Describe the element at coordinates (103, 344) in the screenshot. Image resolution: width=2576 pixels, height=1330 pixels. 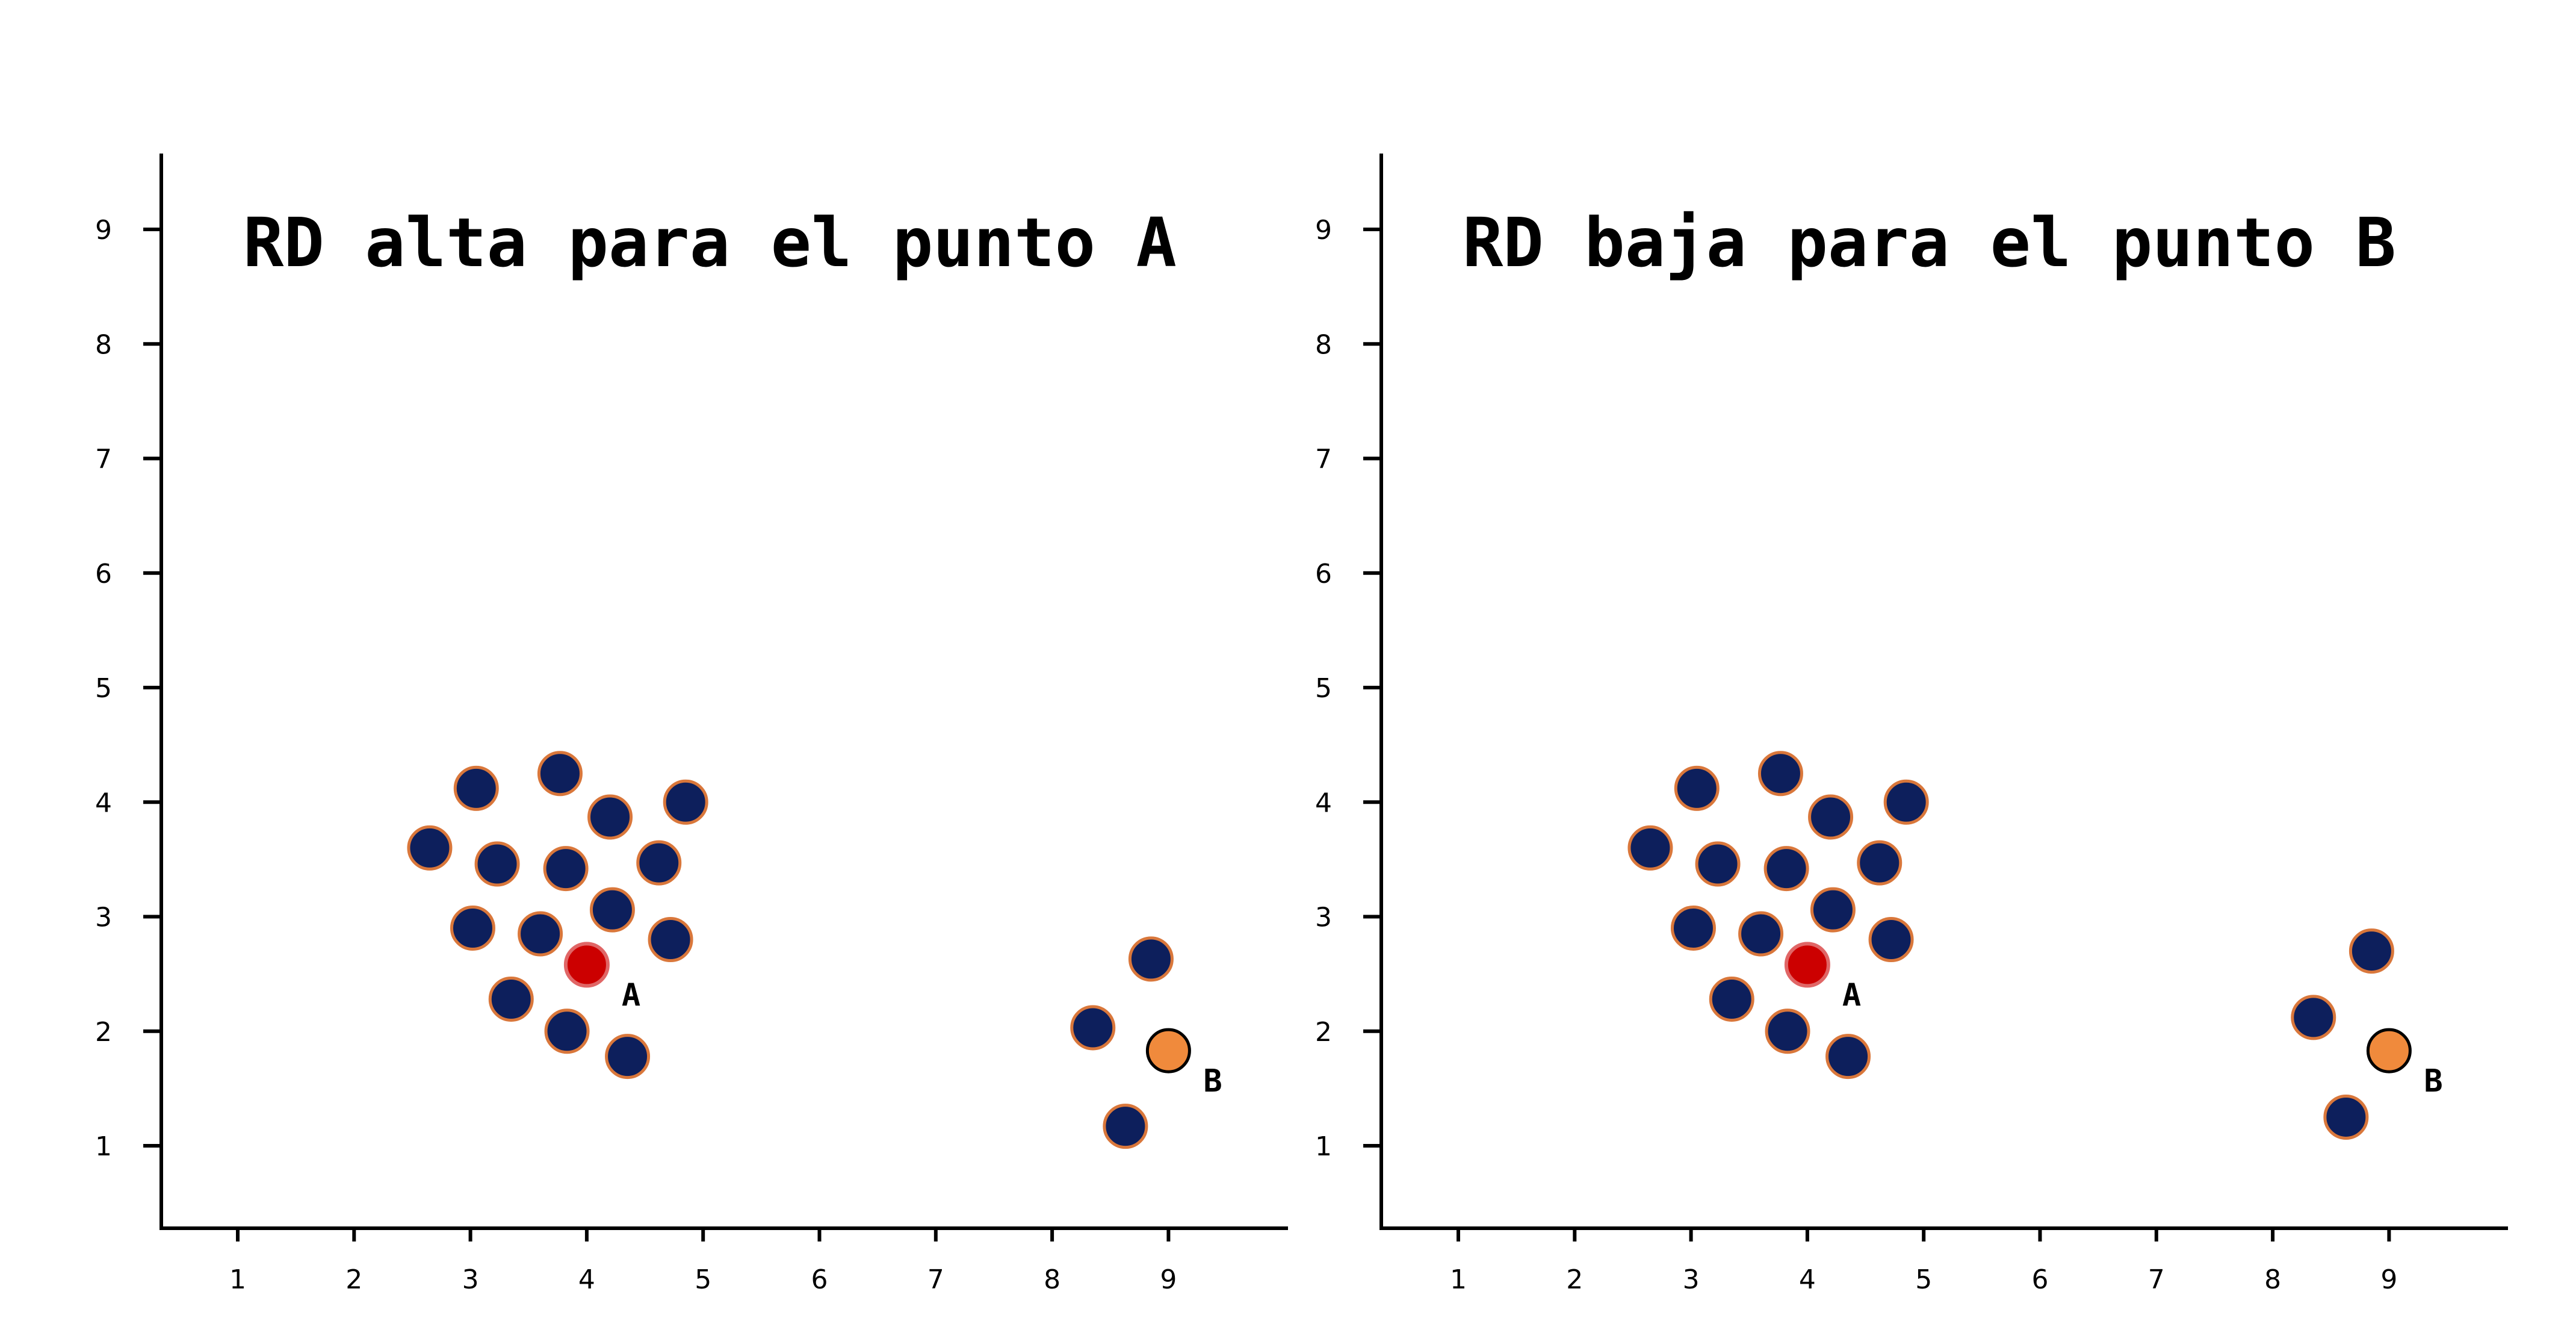
I see `y-tick-label-left: 8` at that location.